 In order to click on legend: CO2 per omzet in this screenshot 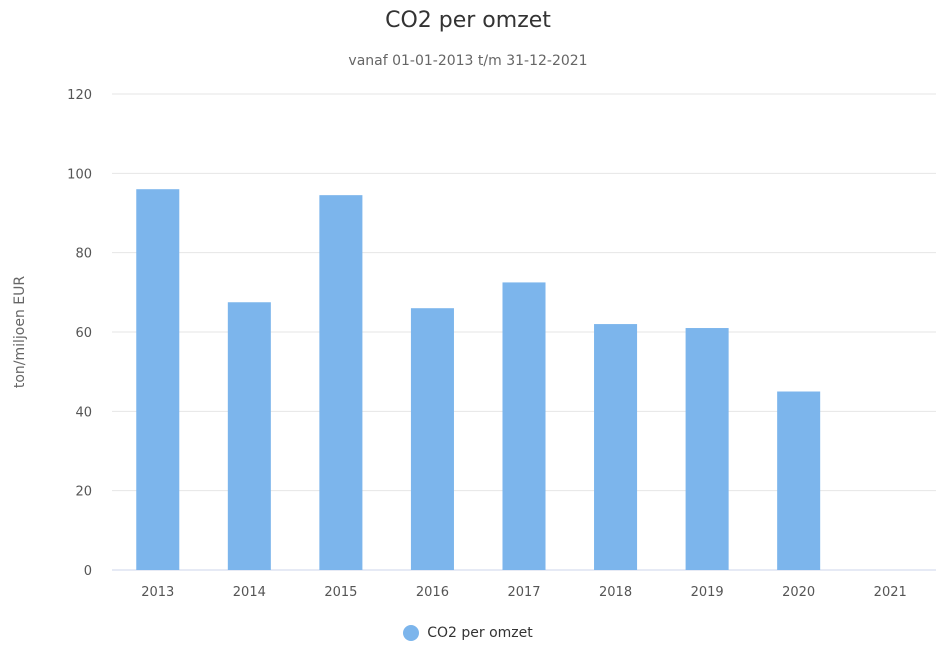, I will do `click(468, 635)`.